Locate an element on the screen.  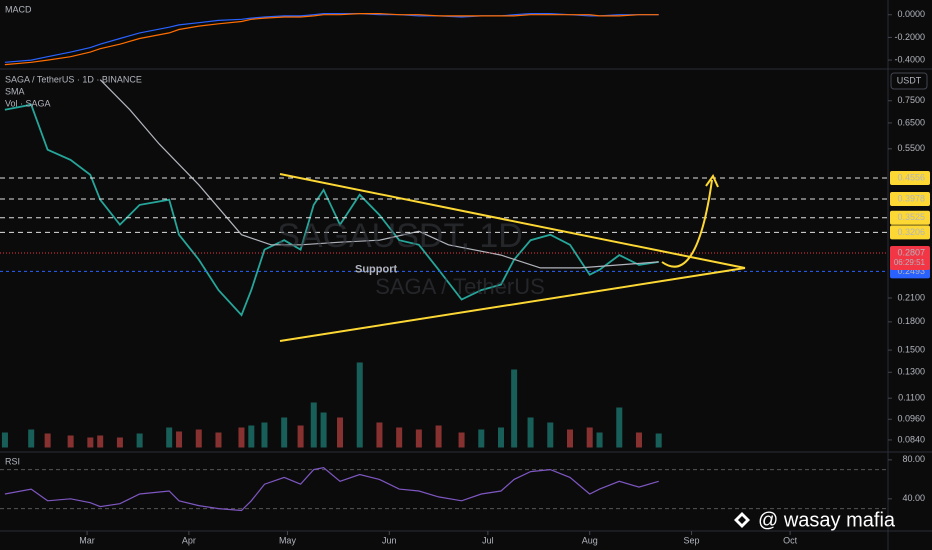
triangle-lower is located at coordinates (512, 304).